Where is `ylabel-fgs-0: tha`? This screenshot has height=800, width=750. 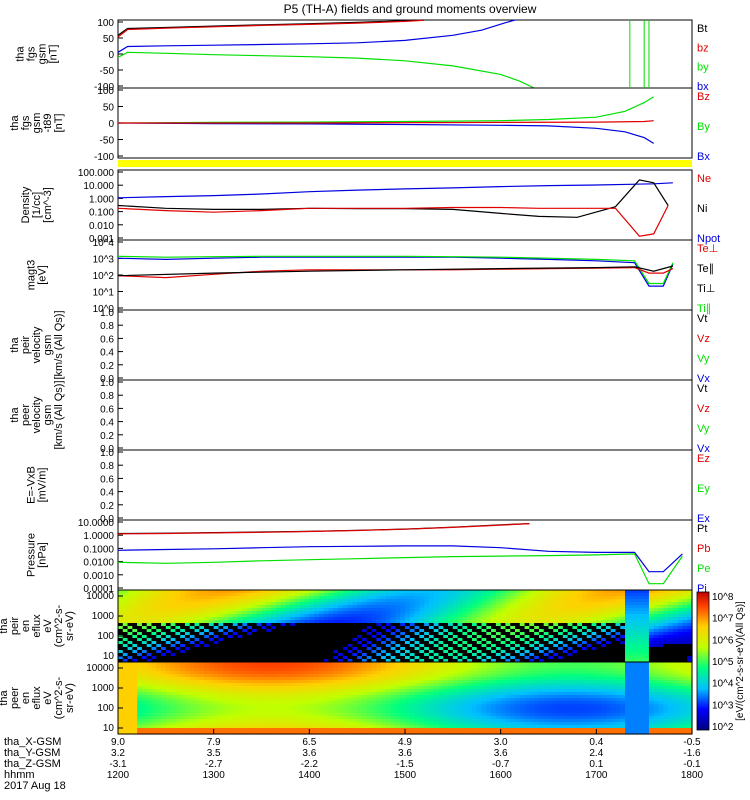
ylabel-fgs-0: tha is located at coordinates (21, 53).